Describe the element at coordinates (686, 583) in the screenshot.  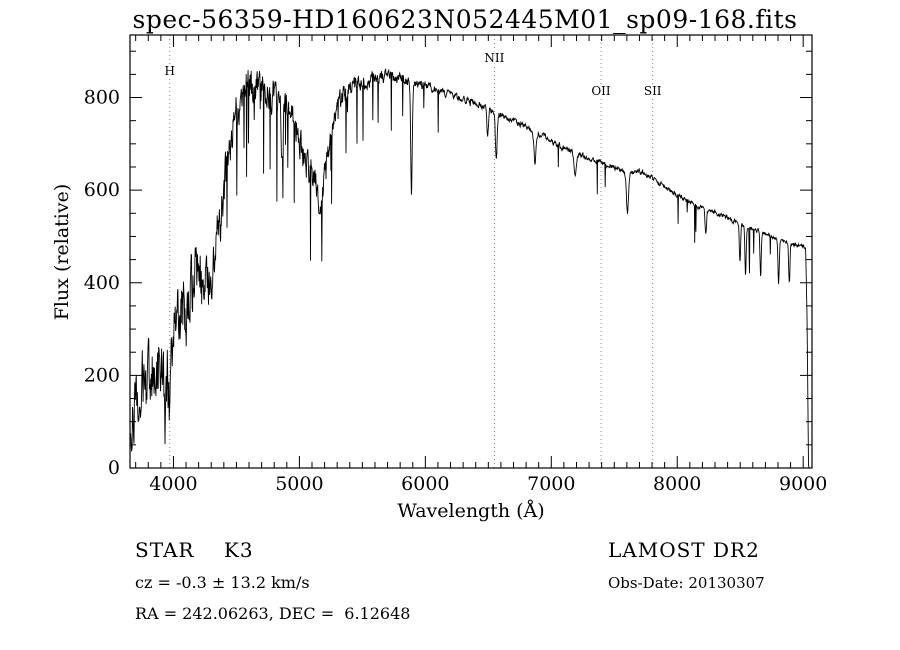
I see `obs-date-text: Obs-Date: 20130307` at that location.